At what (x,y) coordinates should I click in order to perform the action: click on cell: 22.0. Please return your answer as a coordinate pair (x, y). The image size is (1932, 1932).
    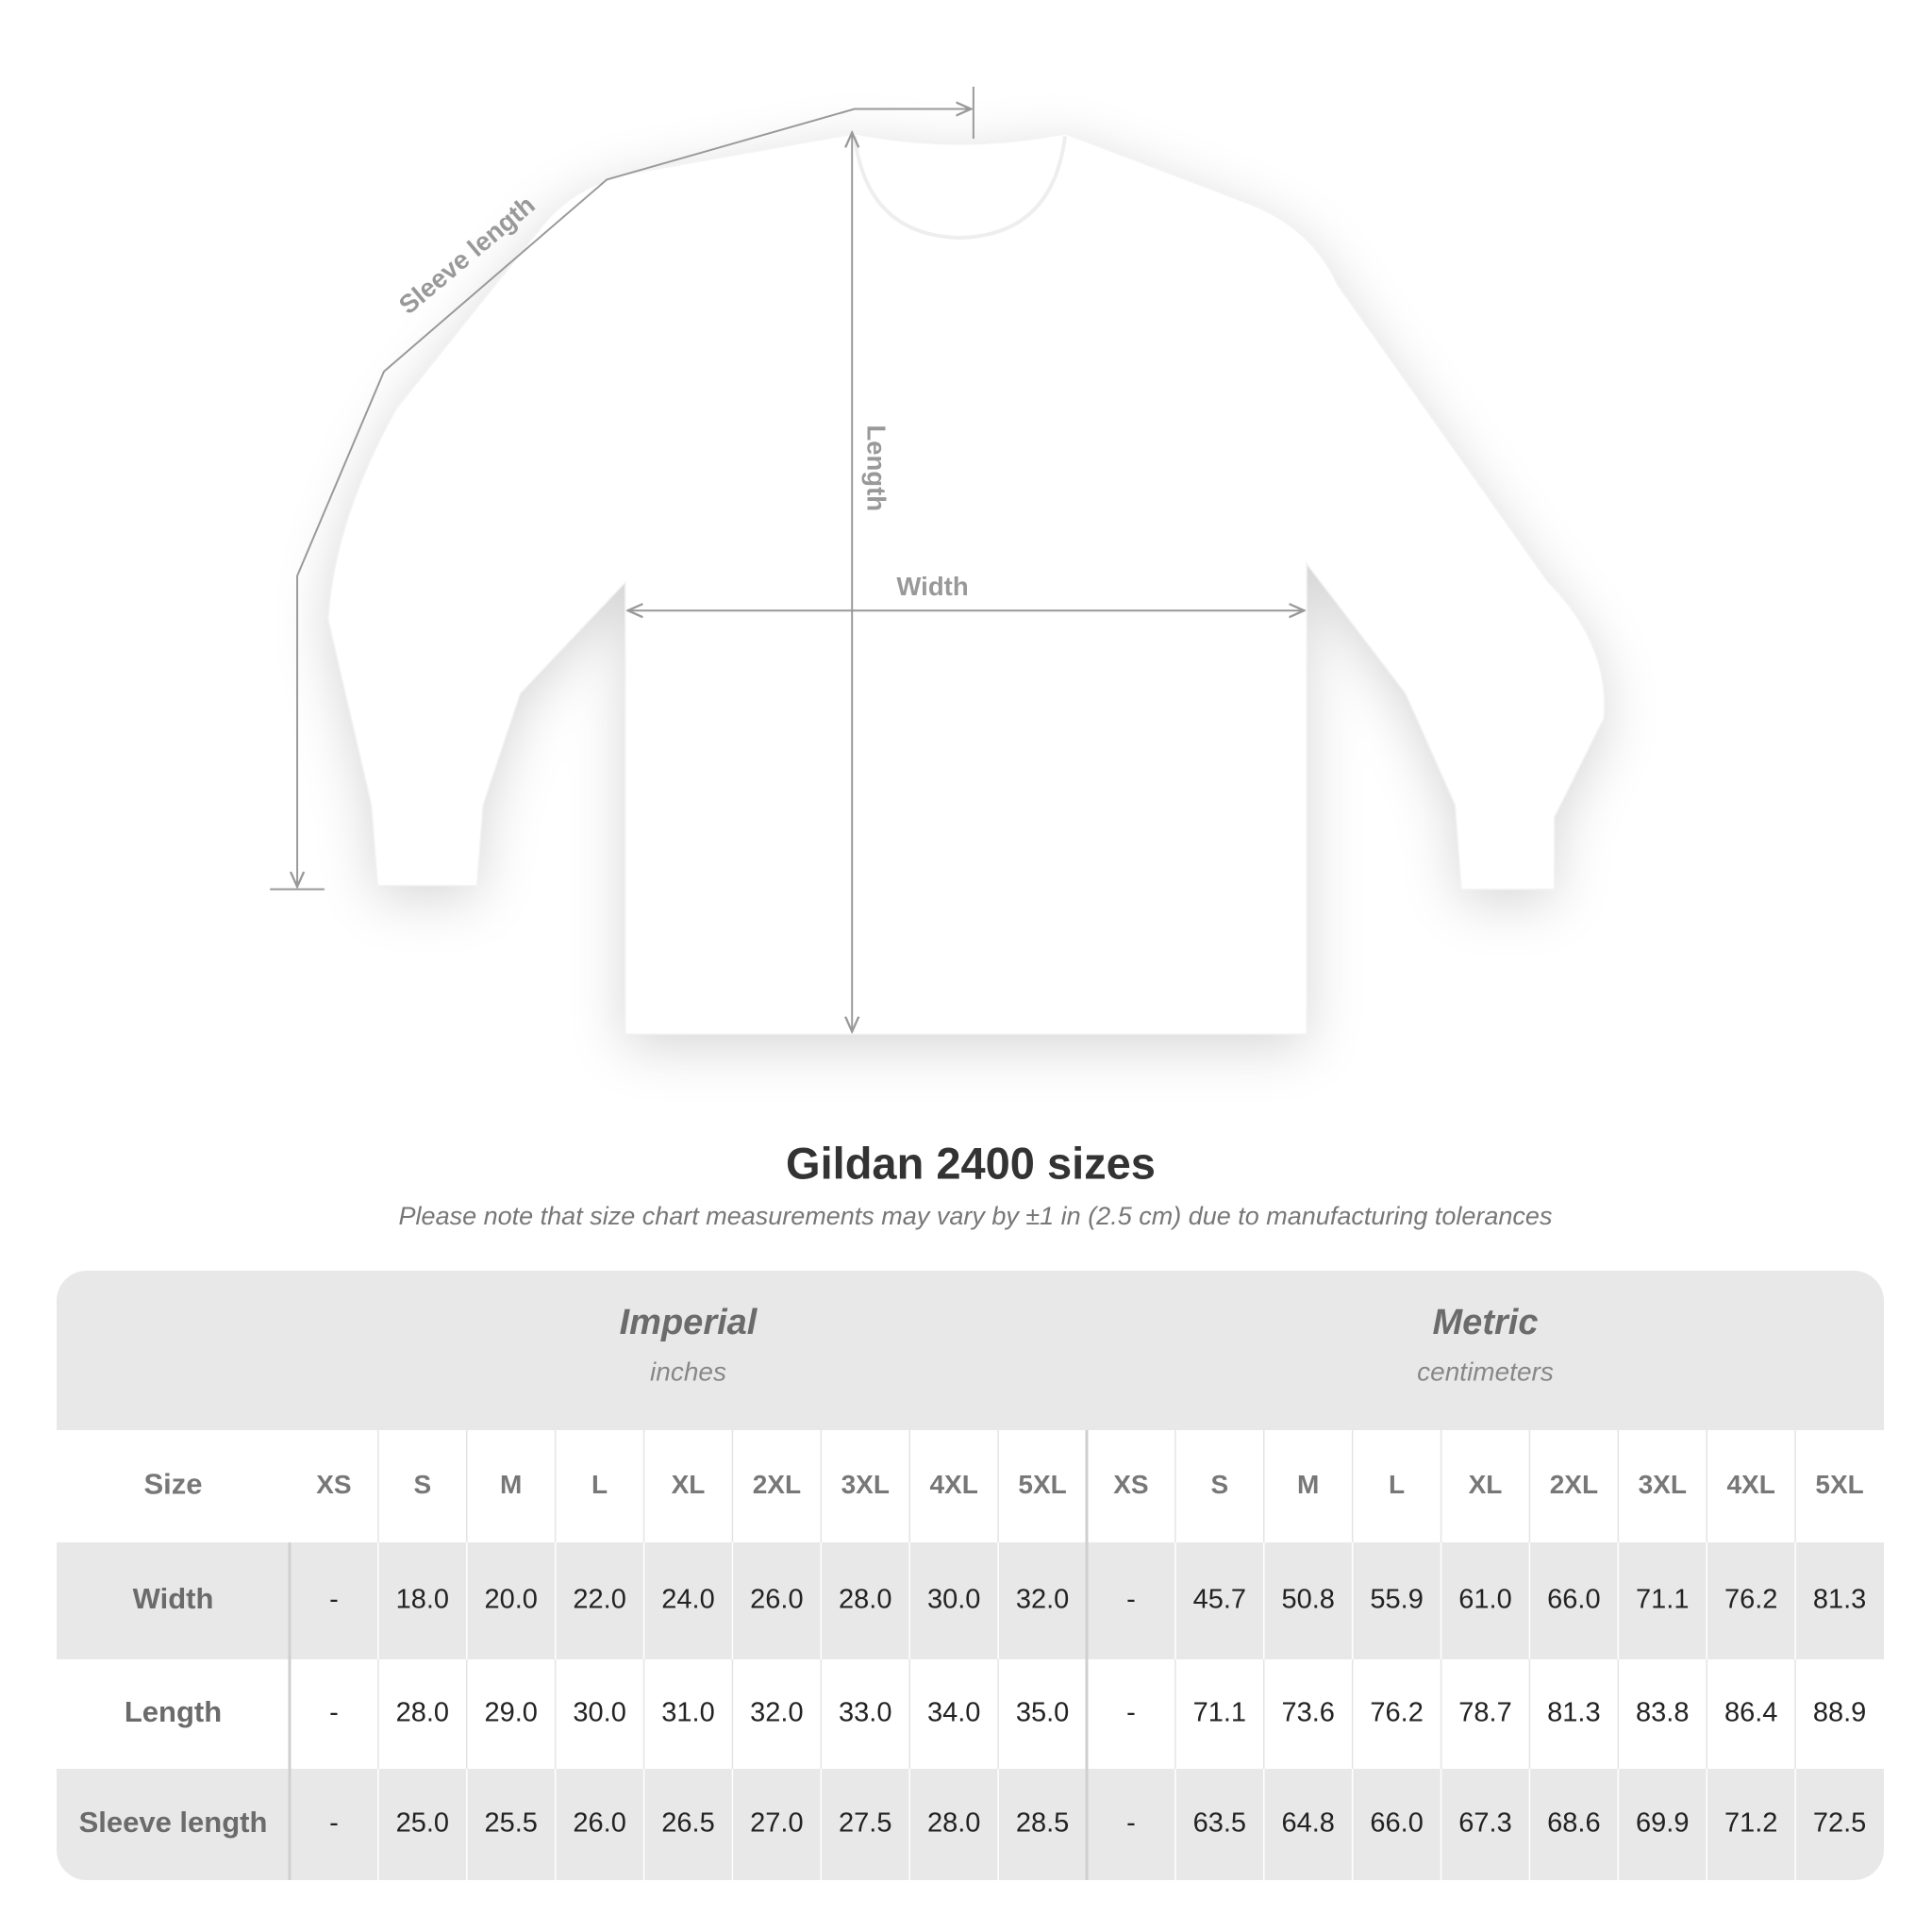
    Looking at the image, I should click on (599, 1600).